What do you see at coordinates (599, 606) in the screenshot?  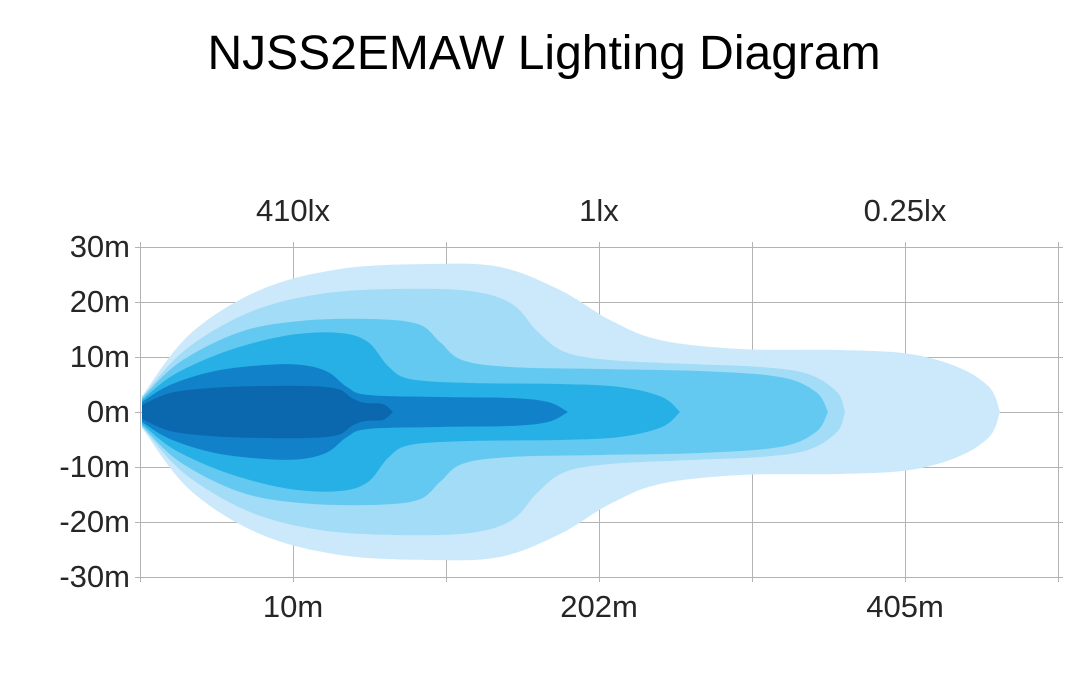 I see `bottom-tick-label-202m: 202m` at bounding box center [599, 606].